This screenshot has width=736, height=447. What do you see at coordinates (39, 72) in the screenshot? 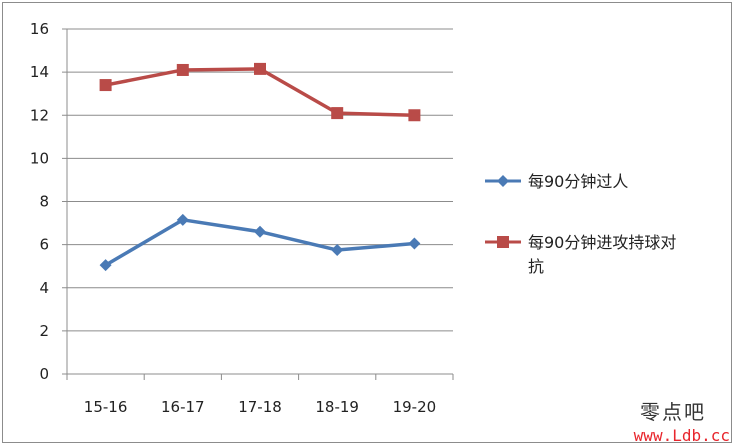
I see `y-tick-label: 14` at bounding box center [39, 72].